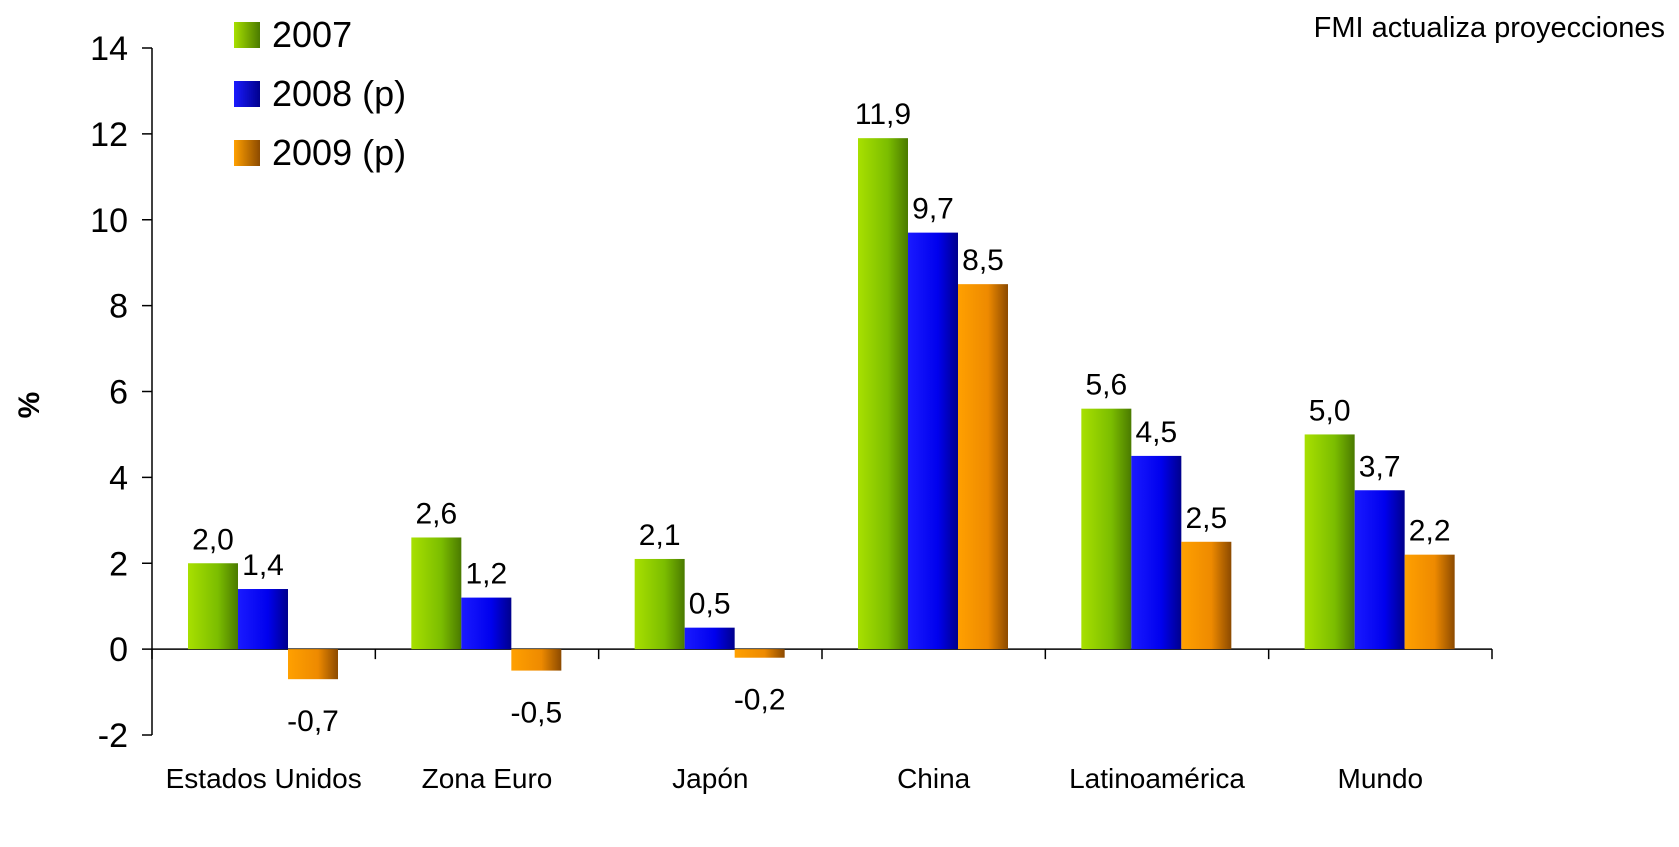 This screenshot has height=847, width=1679. What do you see at coordinates (118, 478) in the screenshot?
I see `y-tick-label: 4` at bounding box center [118, 478].